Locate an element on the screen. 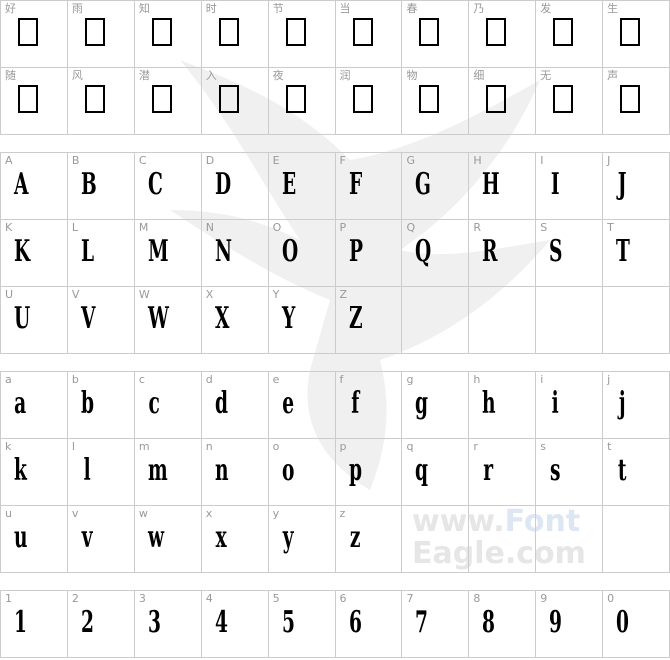  glyph-sample: S is located at coordinates (556, 251).